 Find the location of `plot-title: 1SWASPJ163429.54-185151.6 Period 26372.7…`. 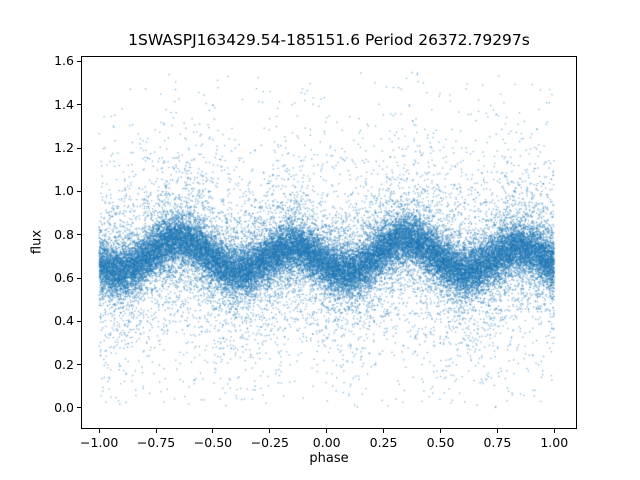

plot-title: 1SWASPJ163429.54-185151.6 Period 26372.7… is located at coordinates (329, 40).